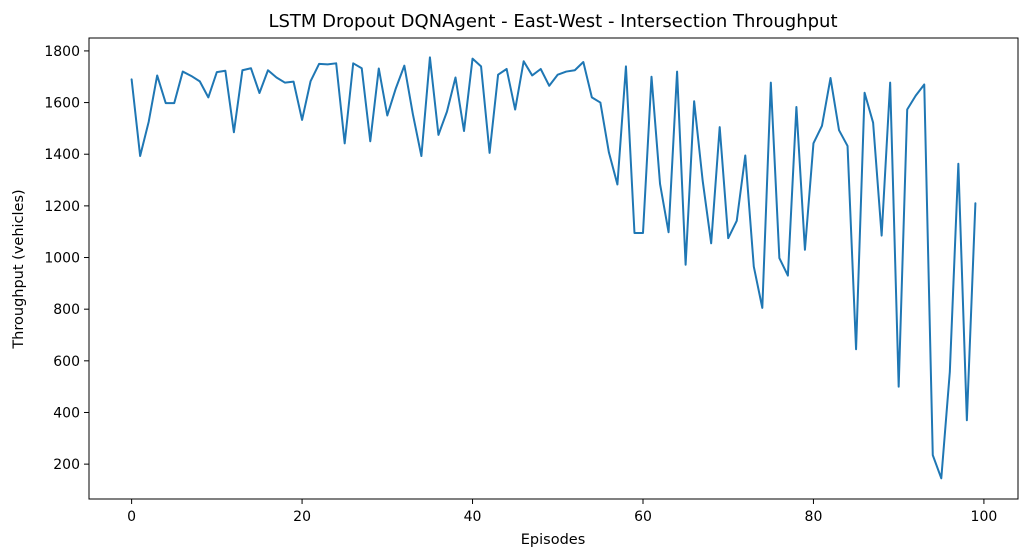 The image size is (1033, 559). Describe the element at coordinates (19, 269) in the screenshot. I see `y-axis-label: Throughput (vehicles)` at that location.